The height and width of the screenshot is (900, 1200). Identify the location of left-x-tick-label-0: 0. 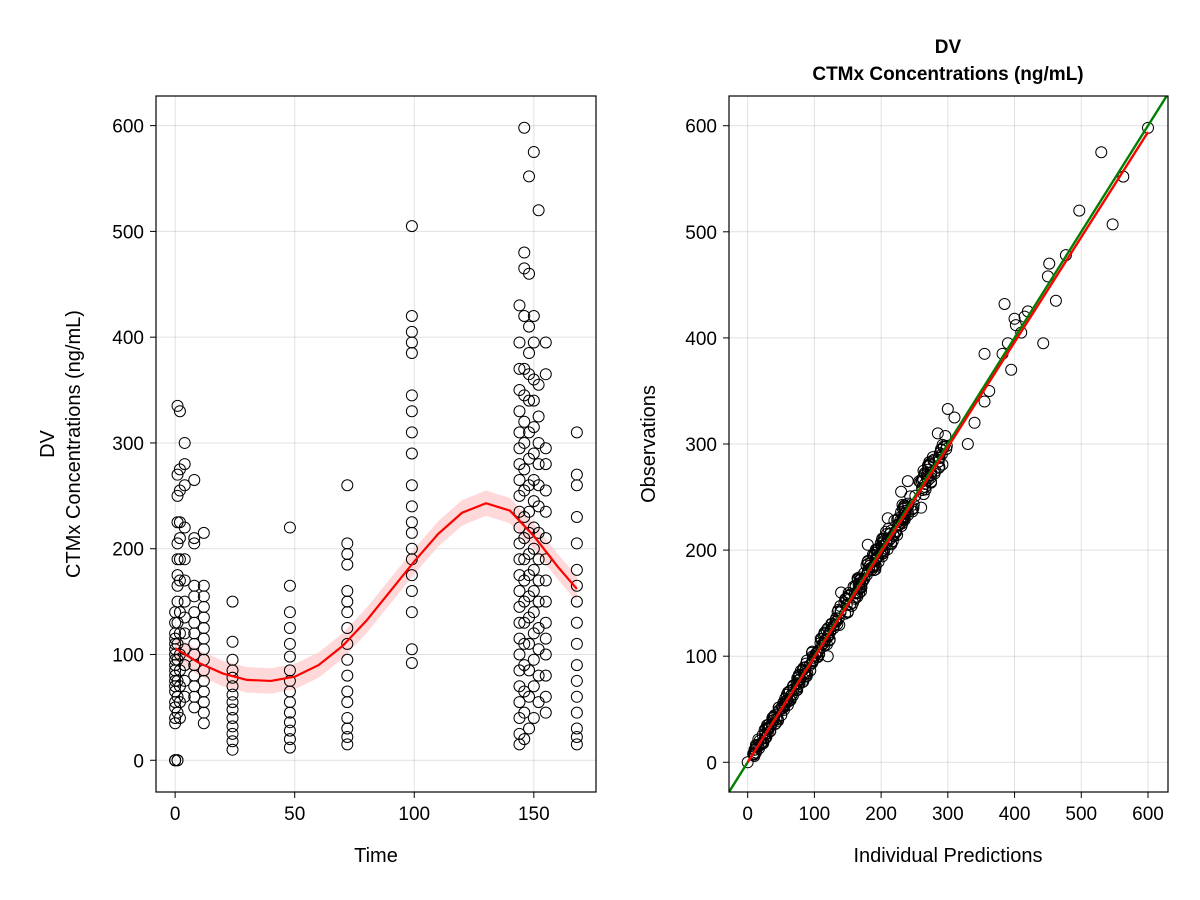
(175, 814).